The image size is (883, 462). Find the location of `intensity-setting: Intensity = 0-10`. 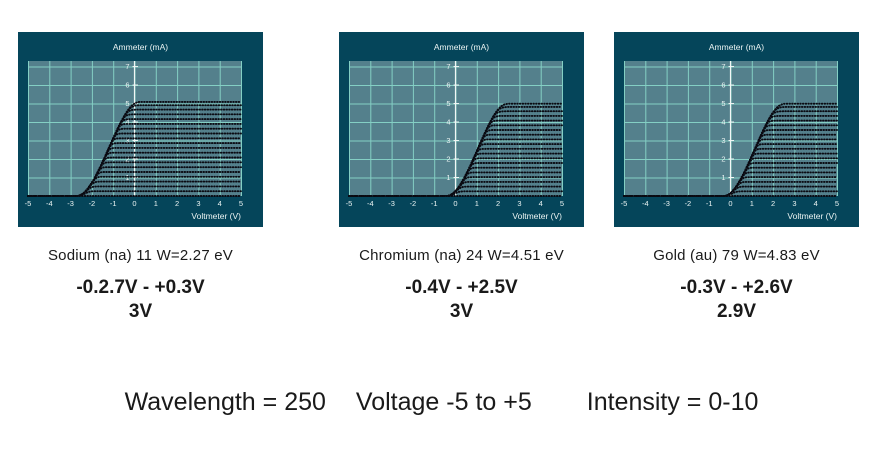

intensity-setting: Intensity = 0-10 is located at coordinates (672, 402).